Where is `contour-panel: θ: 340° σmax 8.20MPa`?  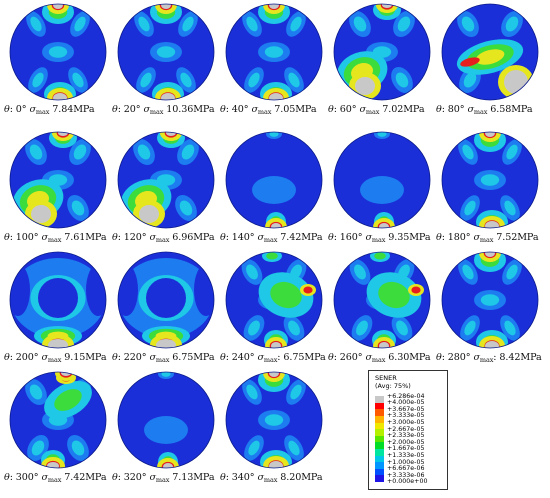
contour-panel: θ: 340° σmax 8.20MPa is located at coordinates (274, 430).